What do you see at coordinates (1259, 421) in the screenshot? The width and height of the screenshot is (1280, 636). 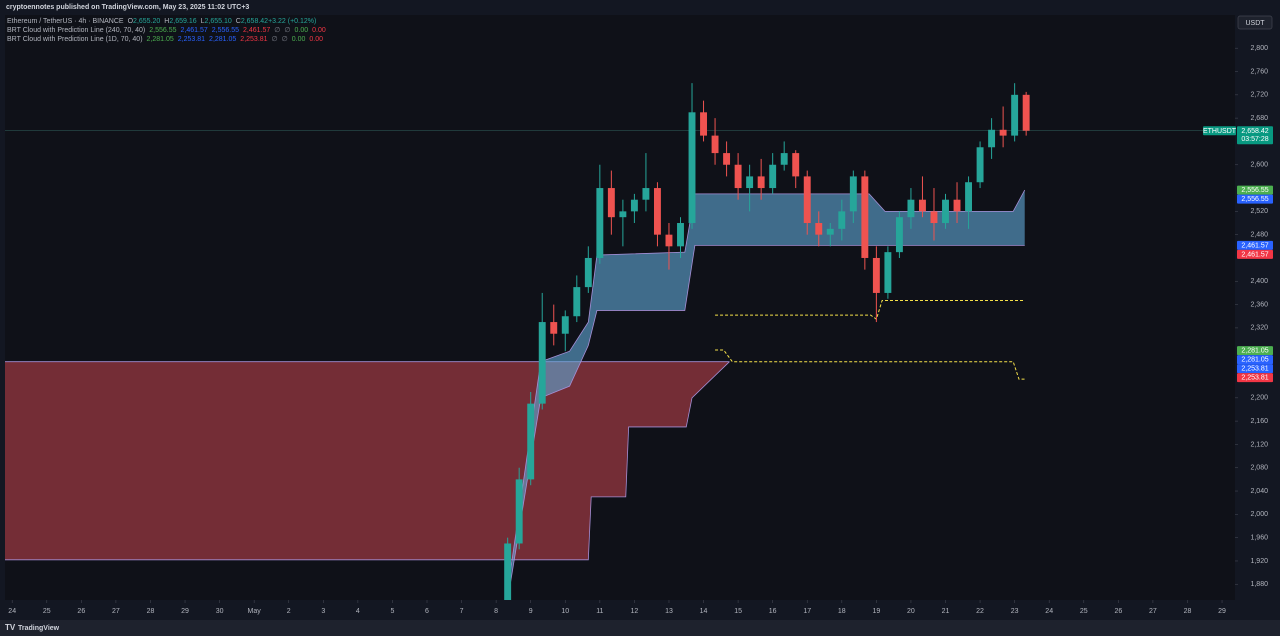 I see `y-tick-label: 2,160` at bounding box center [1259, 421].